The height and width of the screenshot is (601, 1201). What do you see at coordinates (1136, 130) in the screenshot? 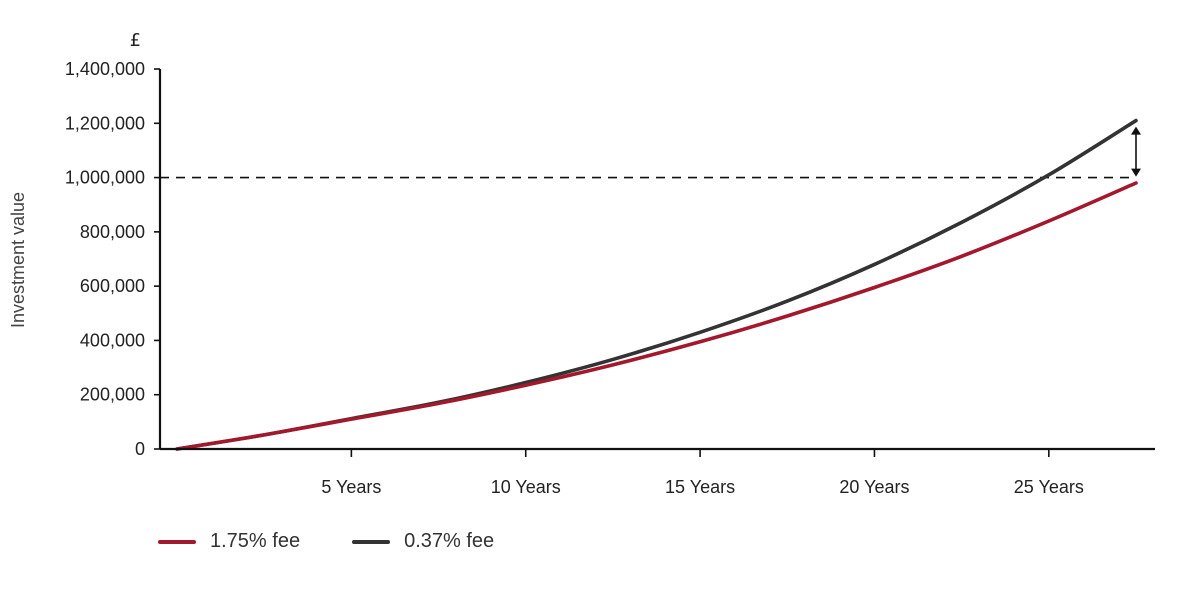
I see `gap-arrow-head-up` at bounding box center [1136, 130].